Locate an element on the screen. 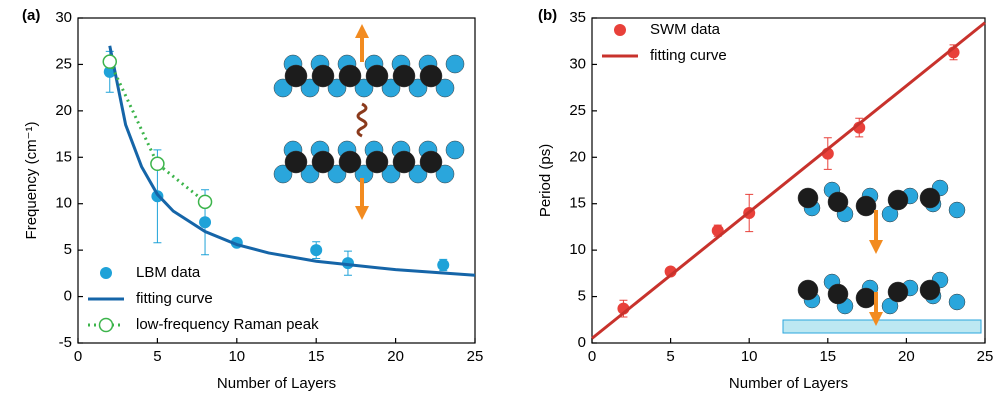 The image size is (1001, 405). y-axis-label: Period (ps) is located at coordinates (545, 180).